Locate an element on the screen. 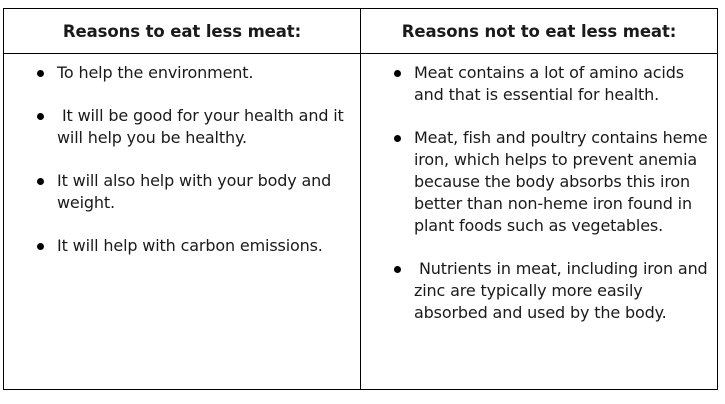 This screenshot has width=725, height=404. header-cell-cons: Reasons not to eat less meat: is located at coordinates (539, 31).